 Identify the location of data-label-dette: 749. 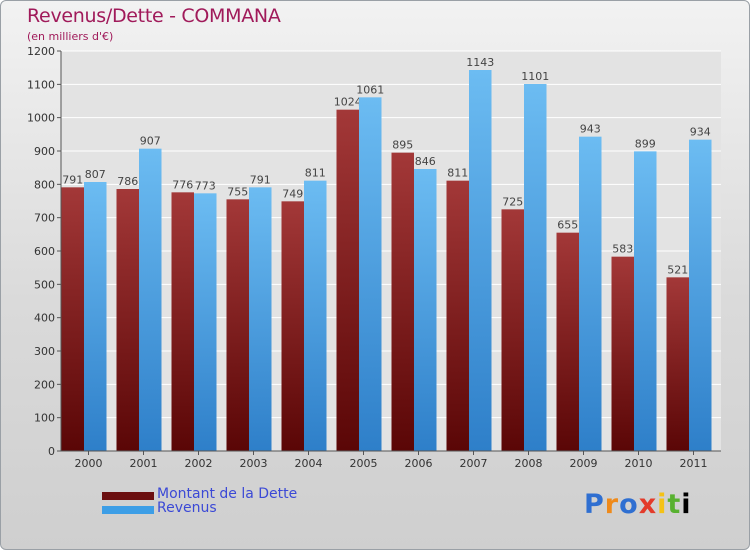
(292, 193).